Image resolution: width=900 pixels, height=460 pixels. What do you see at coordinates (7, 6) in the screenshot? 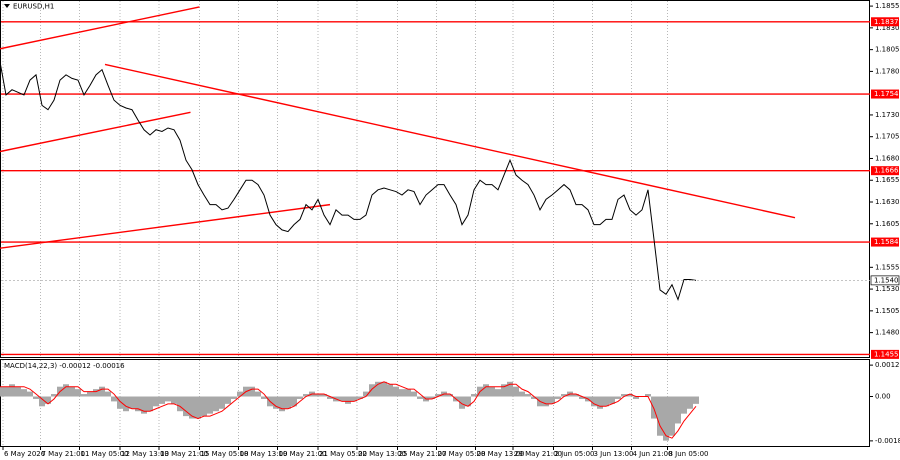
I see `symbol-menu-icon` at bounding box center [7, 6].